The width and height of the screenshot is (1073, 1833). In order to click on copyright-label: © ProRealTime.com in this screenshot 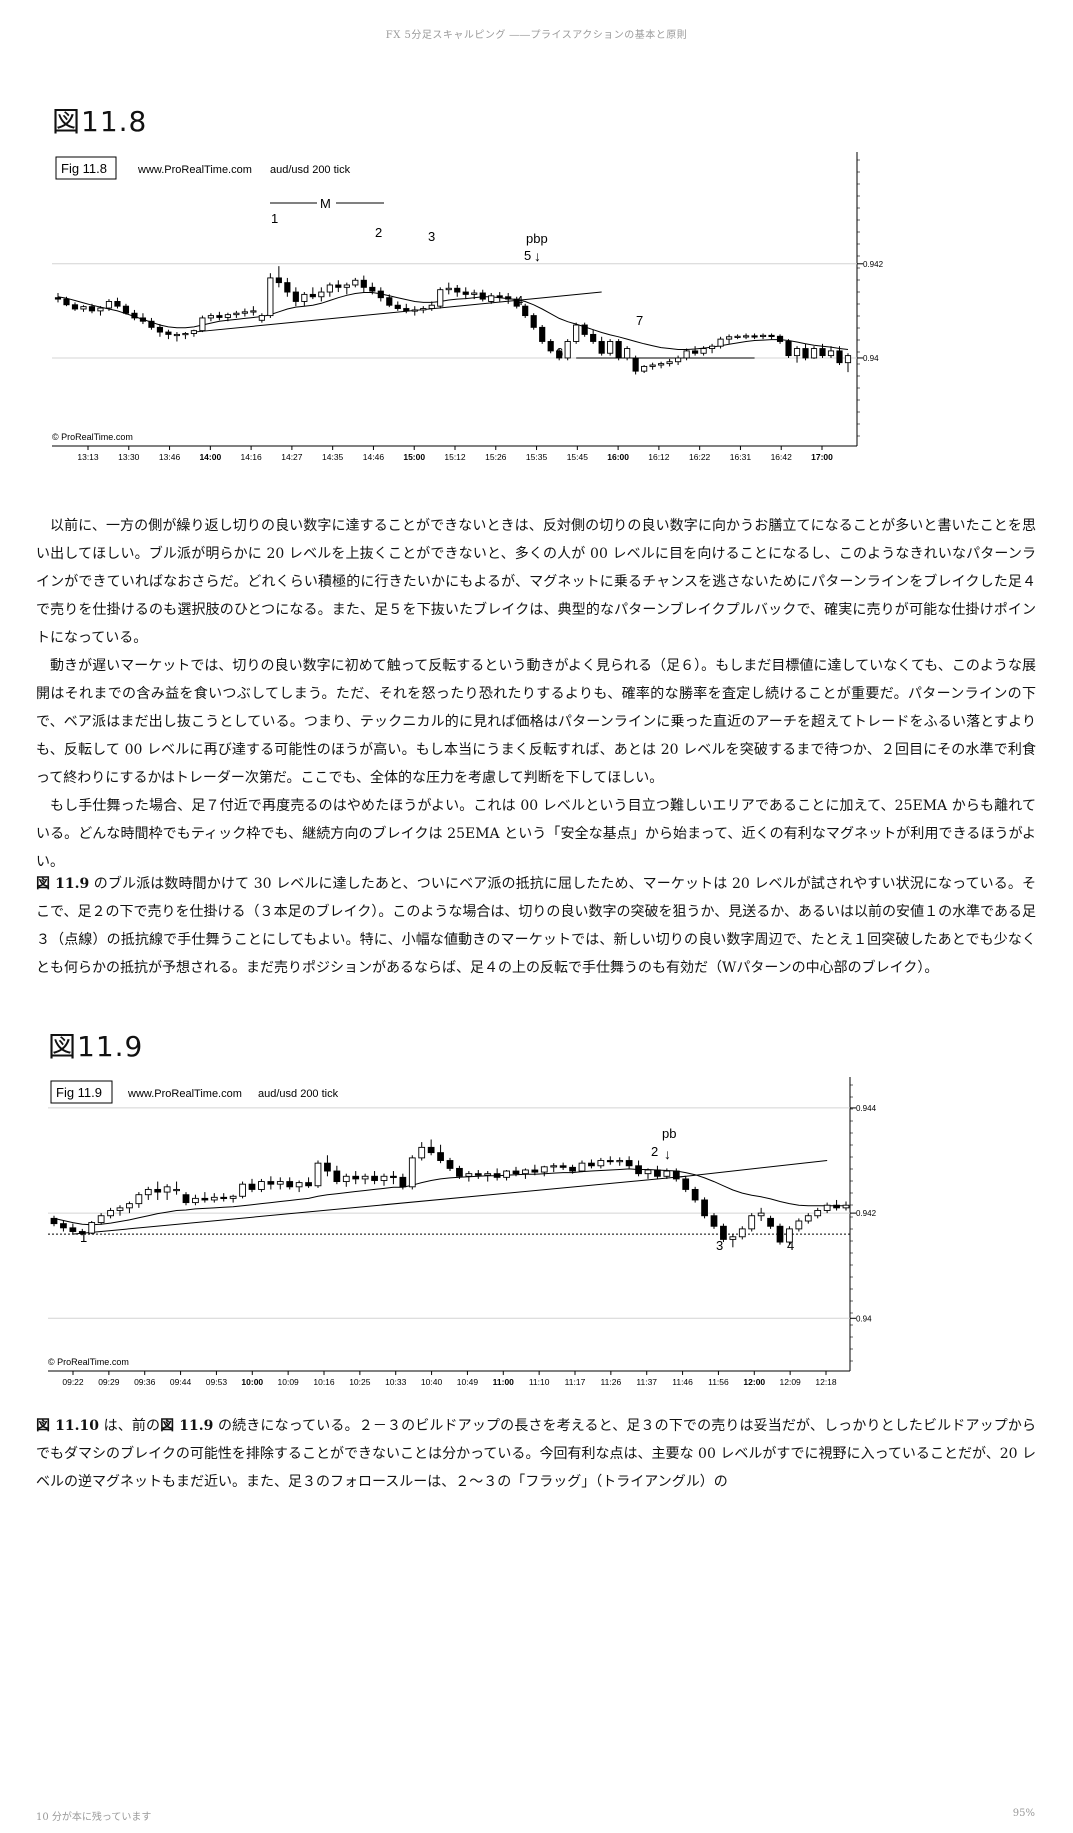, I will do `click(92, 437)`.